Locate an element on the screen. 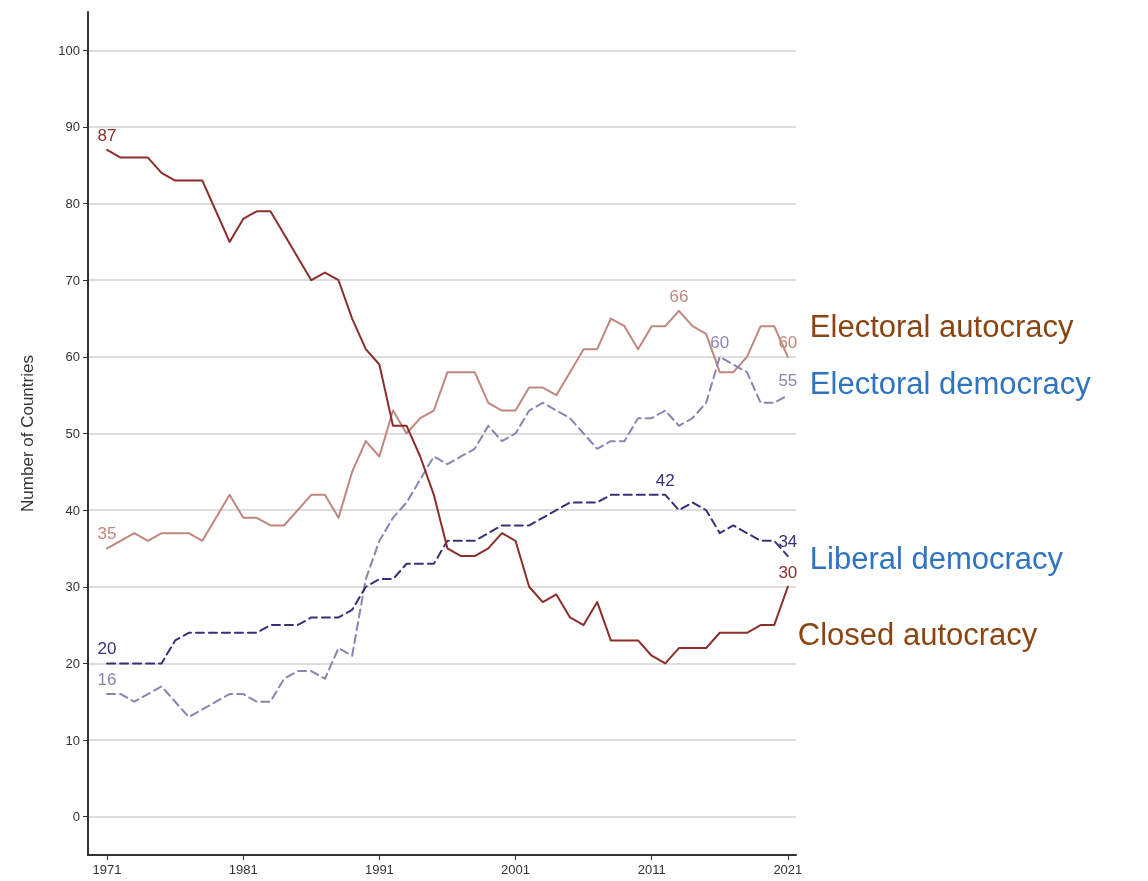  y-tick-label: 90 is located at coordinates (72, 127).